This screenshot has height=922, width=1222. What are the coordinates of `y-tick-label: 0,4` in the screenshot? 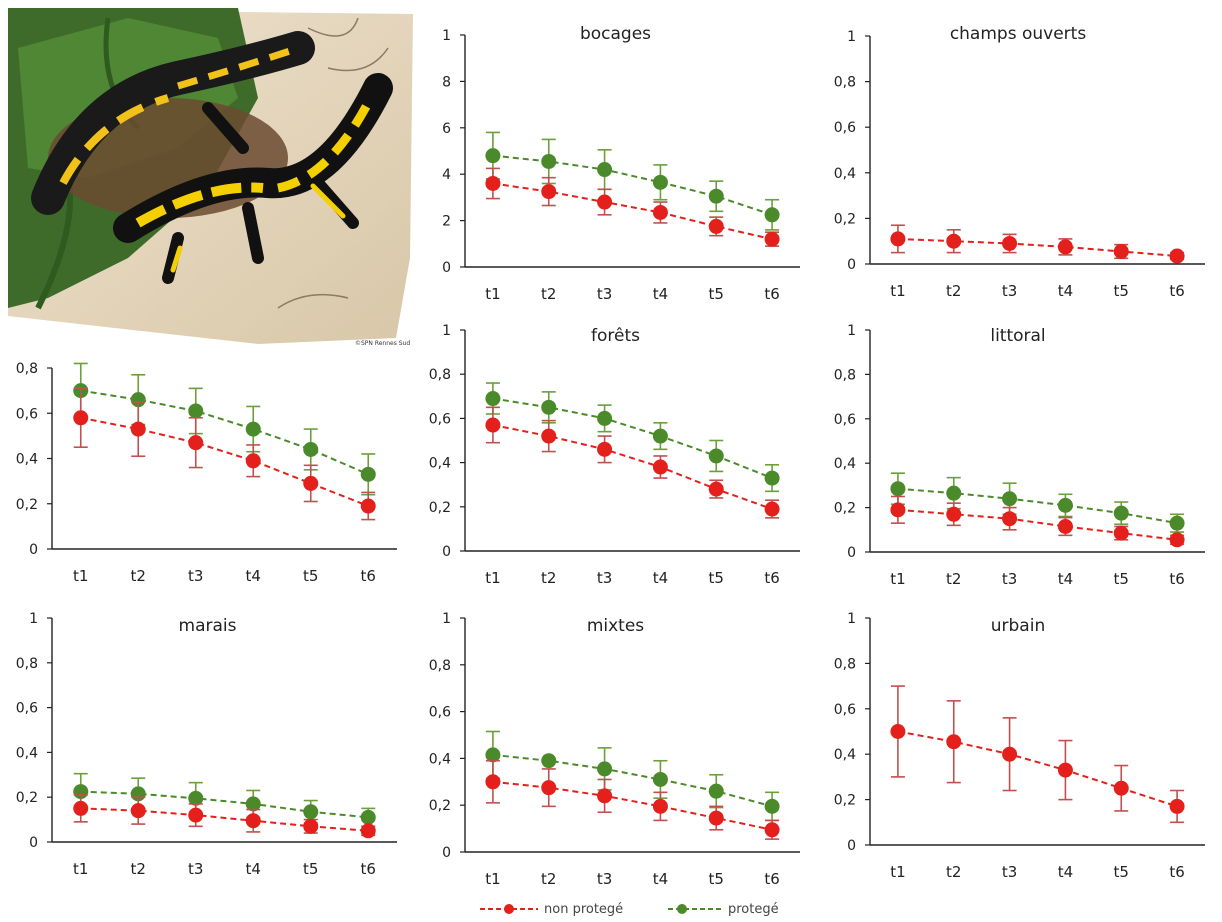 It's located at (845, 464).